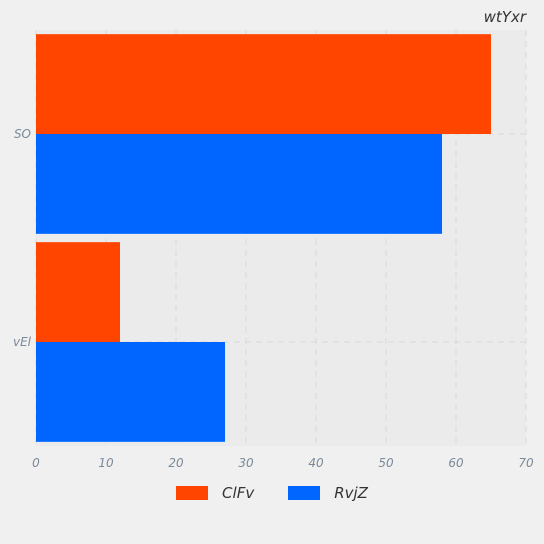  I want to click on legend-label-series-2: RvjZ, so click(351, 493).